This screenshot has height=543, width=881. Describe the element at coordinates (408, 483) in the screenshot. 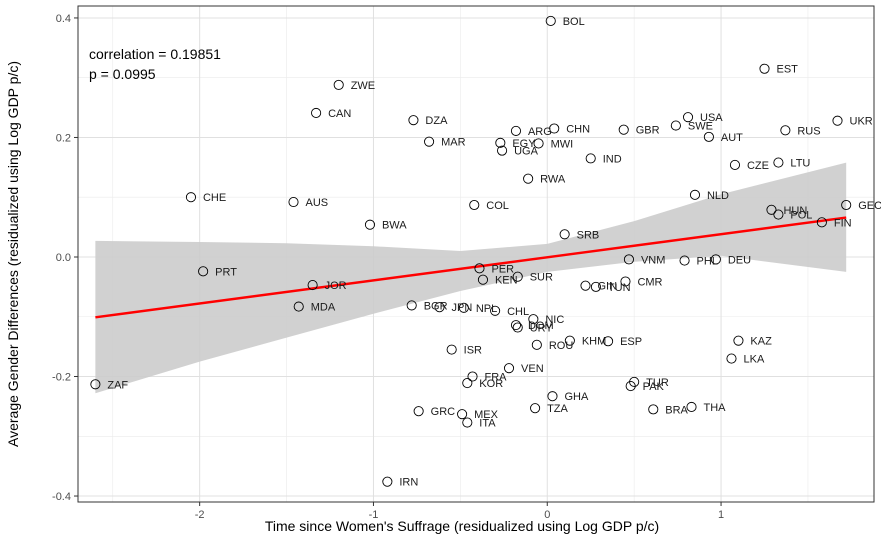

I see `point-label: IRN` at that location.